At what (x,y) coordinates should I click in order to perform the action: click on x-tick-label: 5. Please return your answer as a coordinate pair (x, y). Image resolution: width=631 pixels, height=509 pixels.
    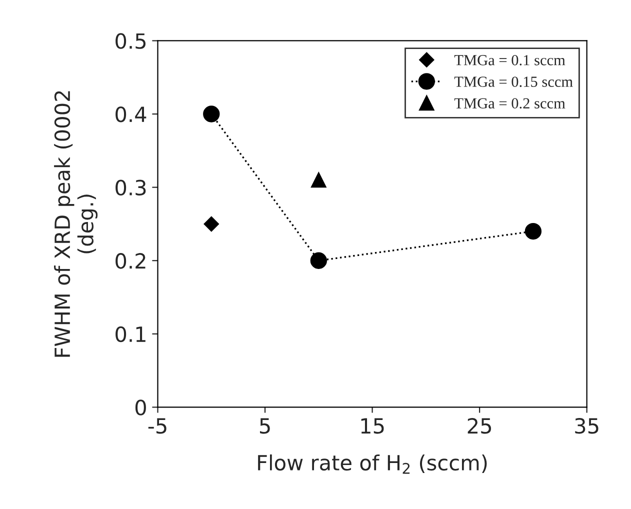
    Looking at the image, I should click on (265, 426).